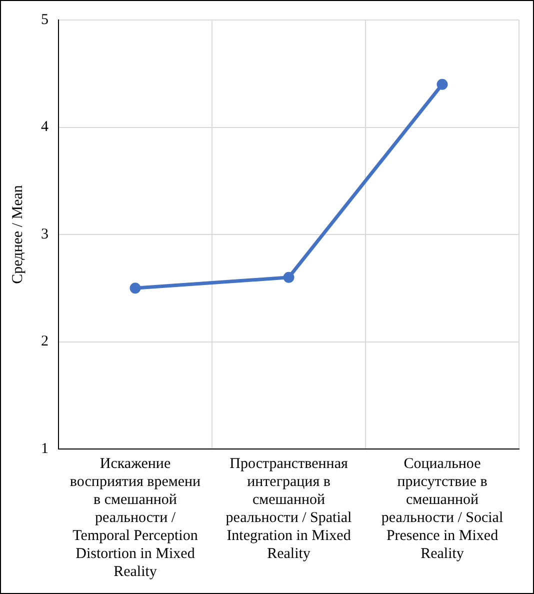 The height and width of the screenshot is (594, 534). I want to click on x-tick-label: Пространственная интеграция в смешанной реальности / Spatial Integration in Mixed Reality, so click(289, 509).